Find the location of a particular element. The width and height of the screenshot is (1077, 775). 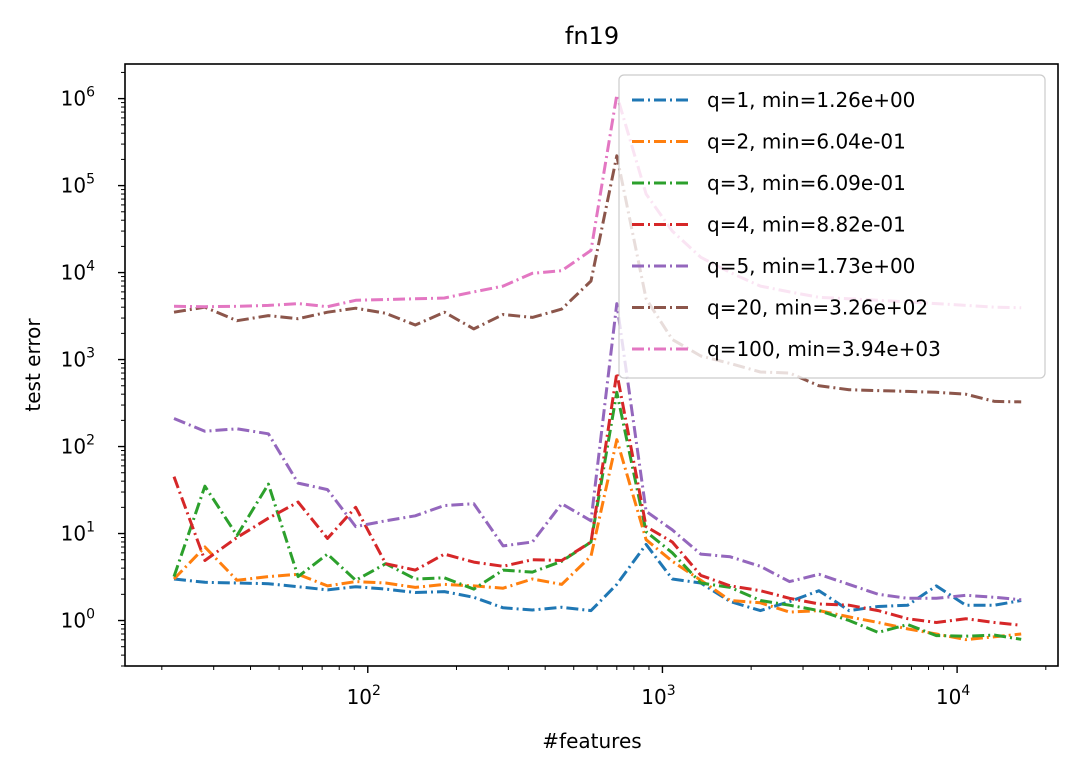

y-axis-label: test error is located at coordinates (33, 365).